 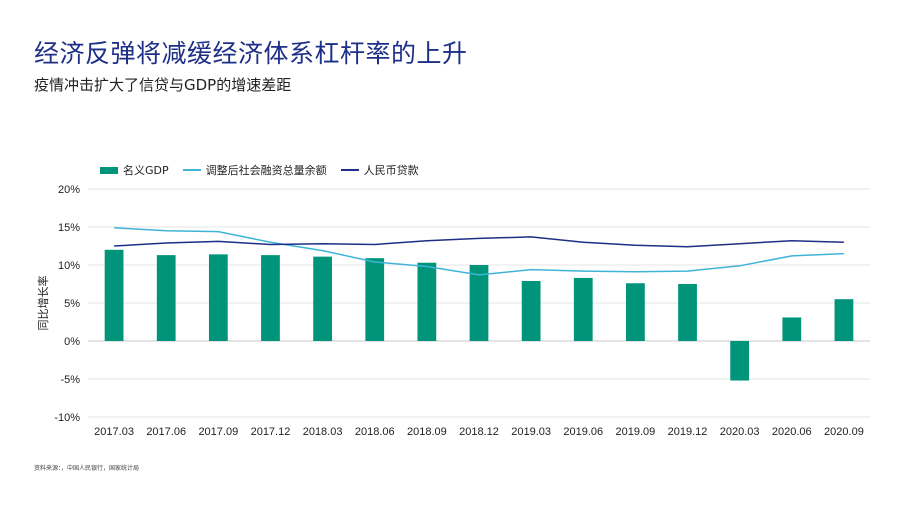 What do you see at coordinates (69, 228) in the screenshot?
I see `y-tick-label: 15%` at bounding box center [69, 228].